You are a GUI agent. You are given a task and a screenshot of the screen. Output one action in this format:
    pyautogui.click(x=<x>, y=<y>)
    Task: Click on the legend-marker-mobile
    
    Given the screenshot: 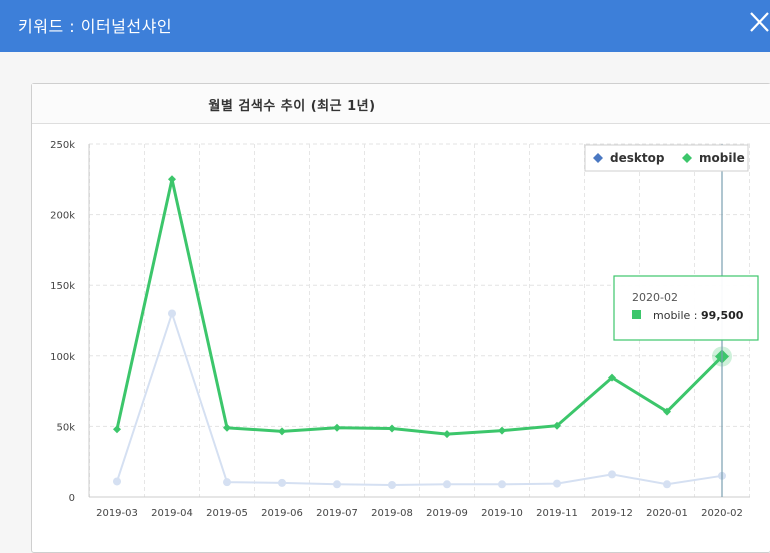 What is the action you would take?
    pyautogui.click(x=687, y=158)
    